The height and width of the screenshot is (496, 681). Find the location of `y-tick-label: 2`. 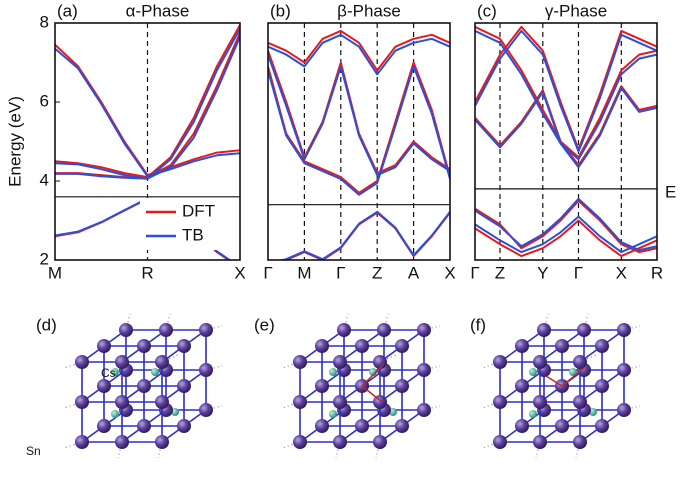

y-tick-label: 2 is located at coordinates (44, 258).